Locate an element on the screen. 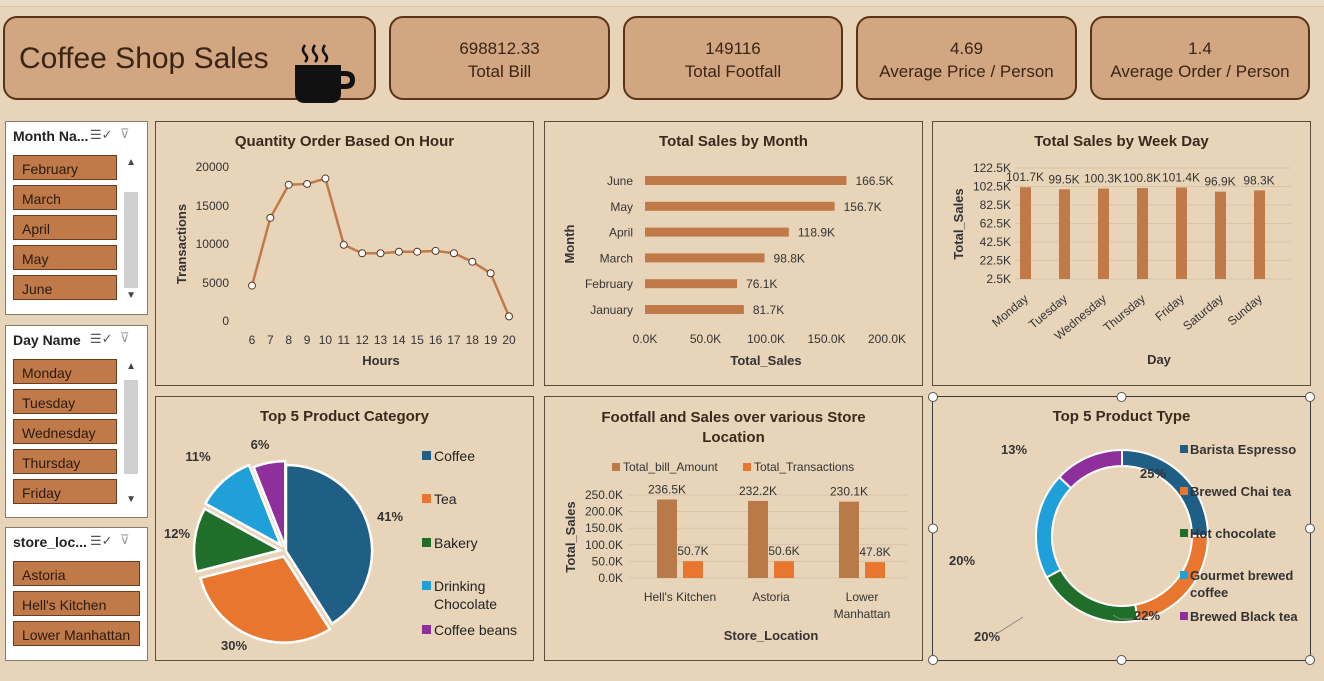 The height and width of the screenshot is (681, 1324). category-label: February is located at coordinates (609, 284).